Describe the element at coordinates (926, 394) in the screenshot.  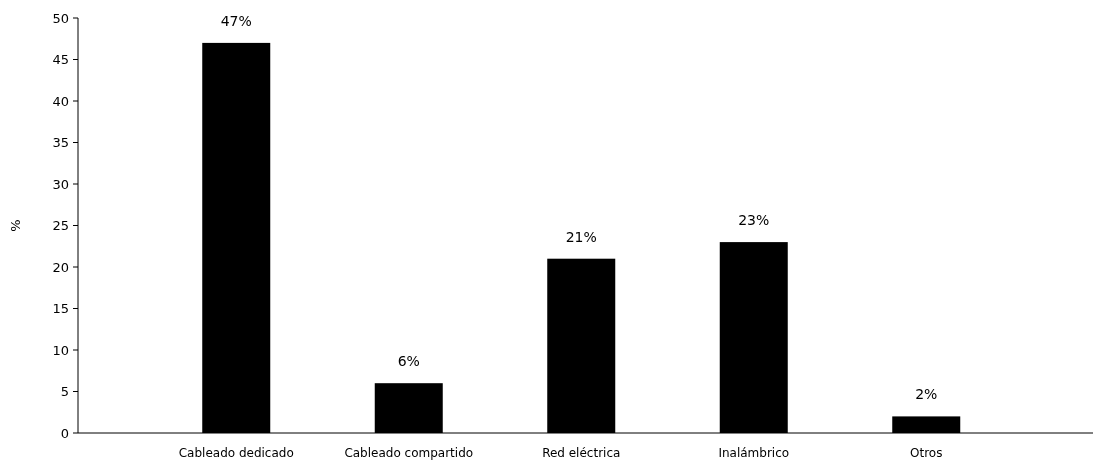
I see `data-label: 2%` at that location.